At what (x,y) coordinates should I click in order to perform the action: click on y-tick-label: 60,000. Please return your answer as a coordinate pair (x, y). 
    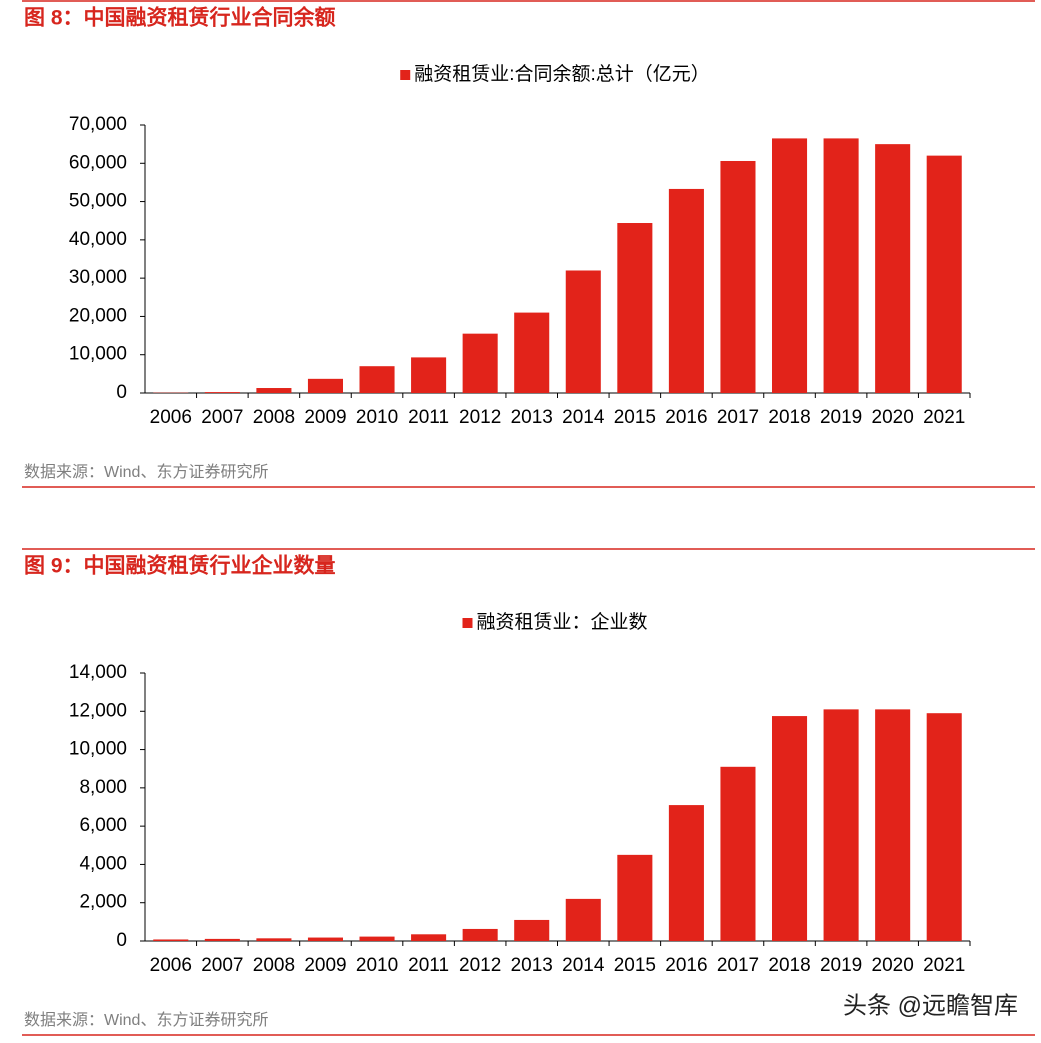
    Looking at the image, I should click on (98, 162).